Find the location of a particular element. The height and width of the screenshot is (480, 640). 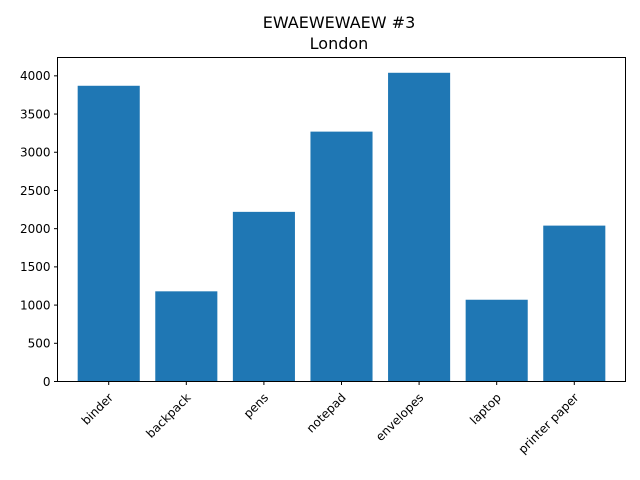

y-tick-label: 4000 is located at coordinates (35, 76).